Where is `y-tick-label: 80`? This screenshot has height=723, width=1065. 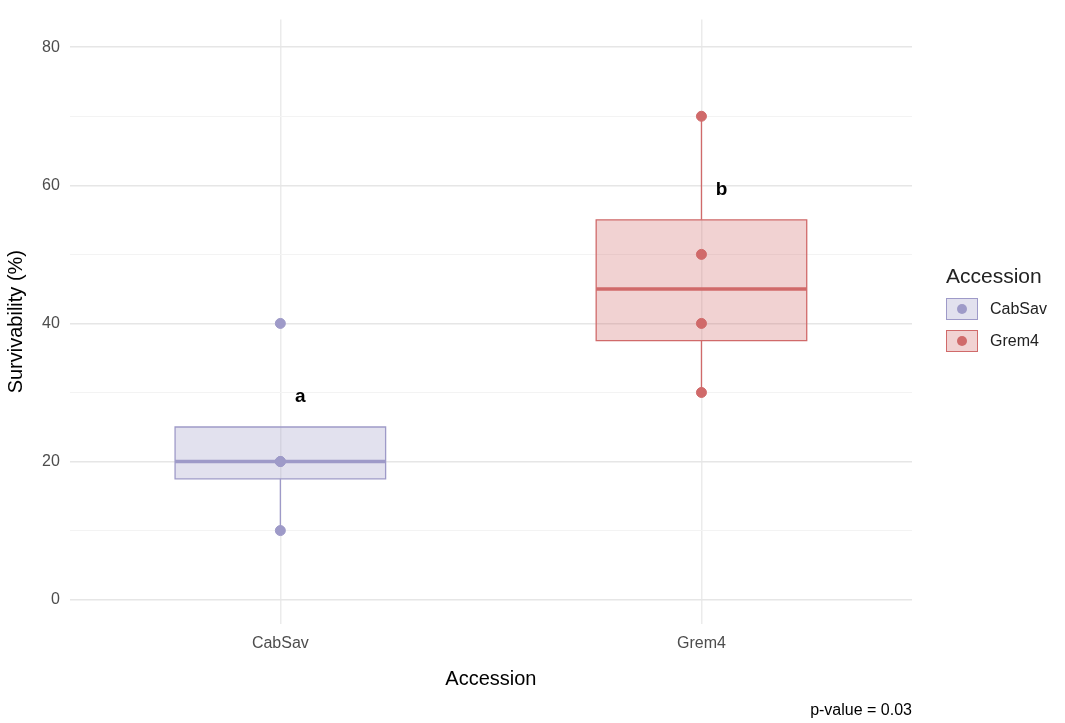 y-tick-label: 80 is located at coordinates (51, 46).